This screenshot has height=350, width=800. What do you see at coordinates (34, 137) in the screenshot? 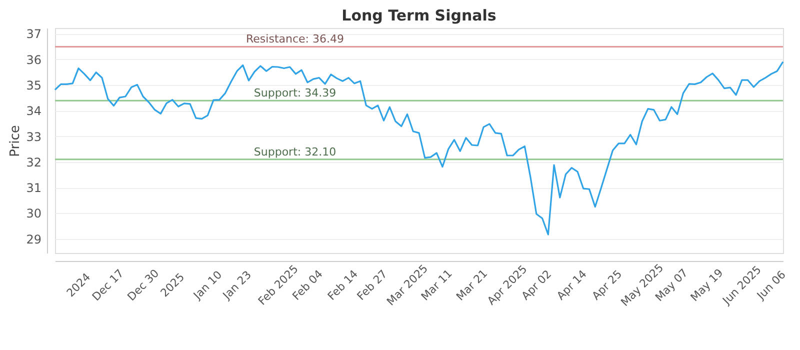
I see `y-tick-label: 33` at bounding box center [34, 137].